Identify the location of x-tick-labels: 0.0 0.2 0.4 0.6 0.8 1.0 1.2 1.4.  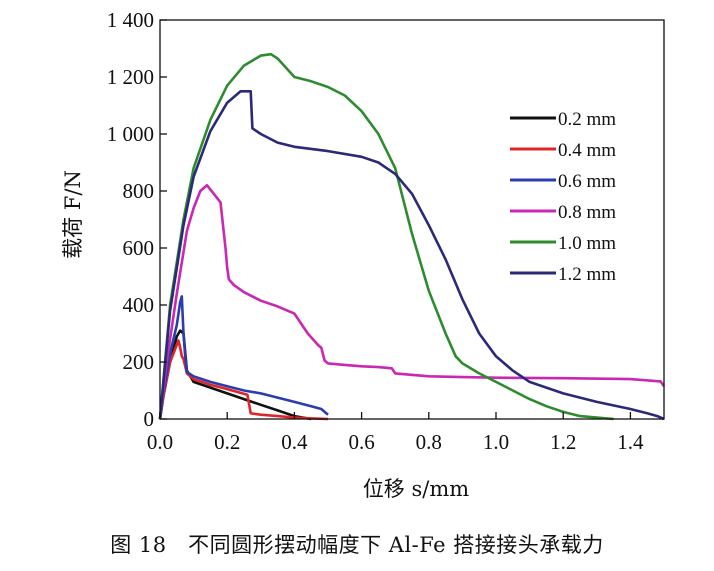
(395, 442).